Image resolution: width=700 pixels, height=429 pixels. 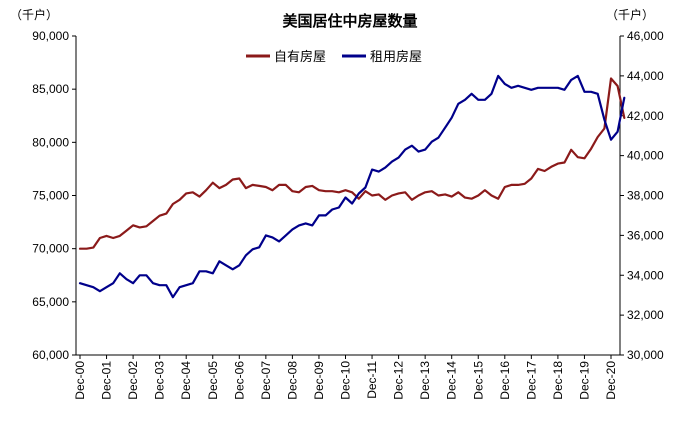 What do you see at coordinates (645, 355) in the screenshot?
I see `right-tick-label: 30,000` at bounding box center [645, 355].